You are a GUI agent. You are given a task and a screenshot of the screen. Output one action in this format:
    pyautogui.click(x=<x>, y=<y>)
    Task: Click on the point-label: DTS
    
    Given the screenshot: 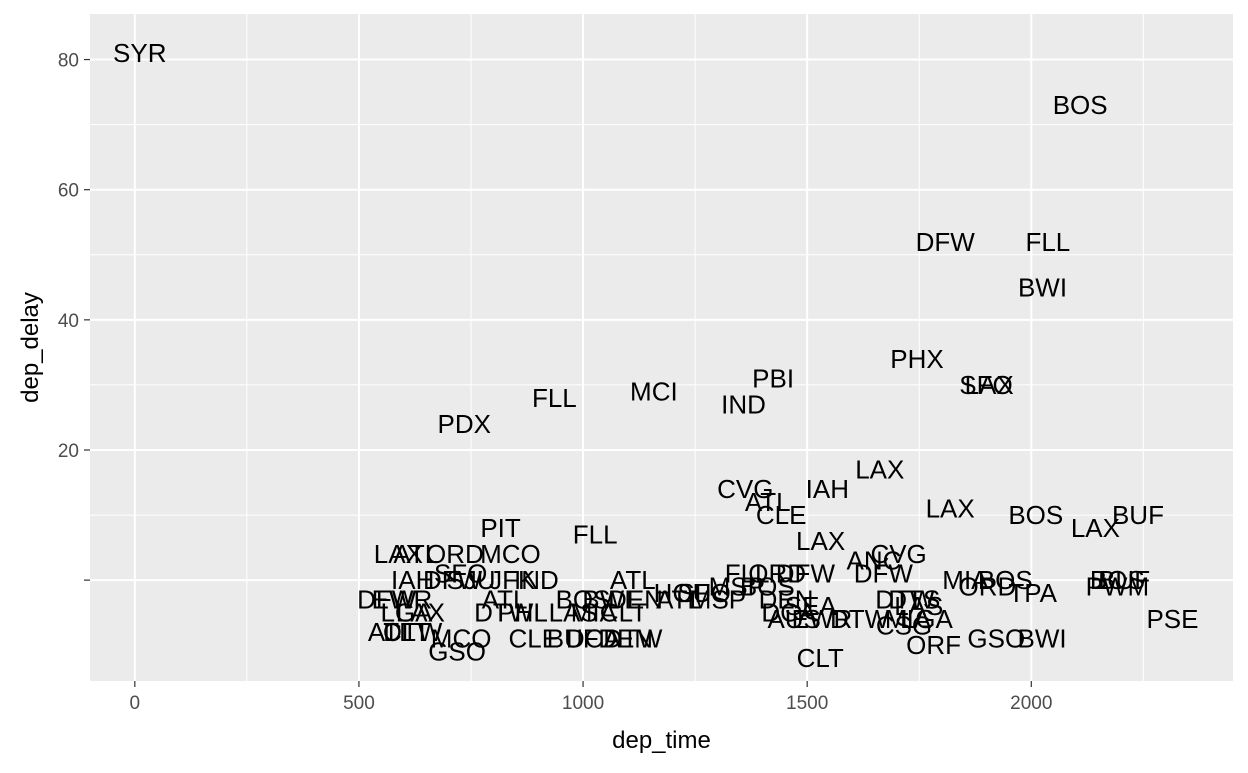 What is the action you would take?
    pyautogui.click(x=914, y=600)
    